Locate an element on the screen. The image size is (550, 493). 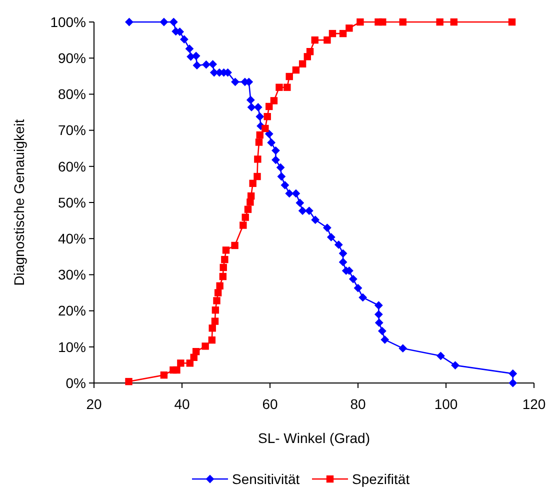
x-tick-label: 40 is located at coordinates (182, 404).